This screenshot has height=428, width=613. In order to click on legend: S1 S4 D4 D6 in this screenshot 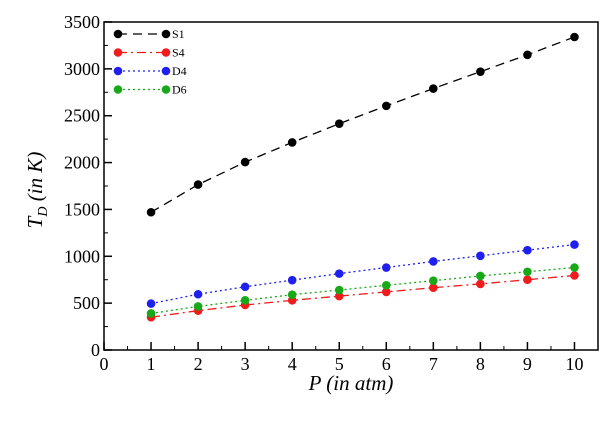, I will do `click(150, 62)`.